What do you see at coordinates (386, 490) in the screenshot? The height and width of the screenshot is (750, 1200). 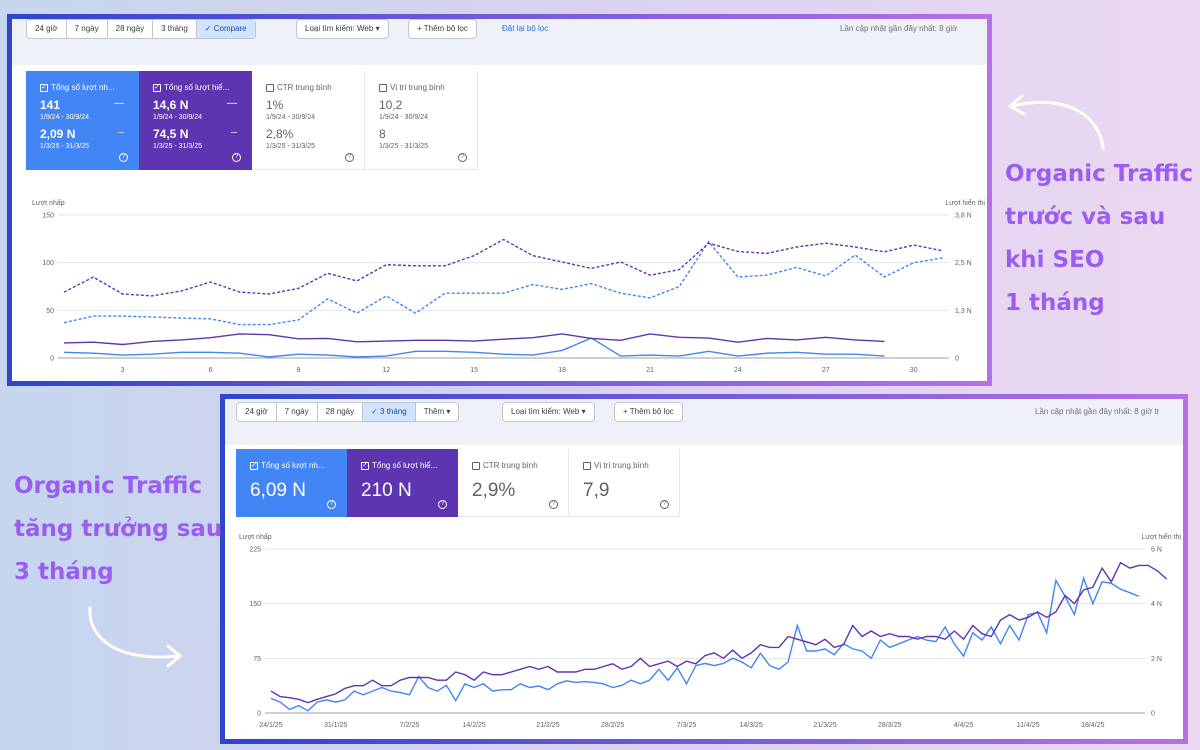 I see `metric-value: 210 N` at bounding box center [386, 490].